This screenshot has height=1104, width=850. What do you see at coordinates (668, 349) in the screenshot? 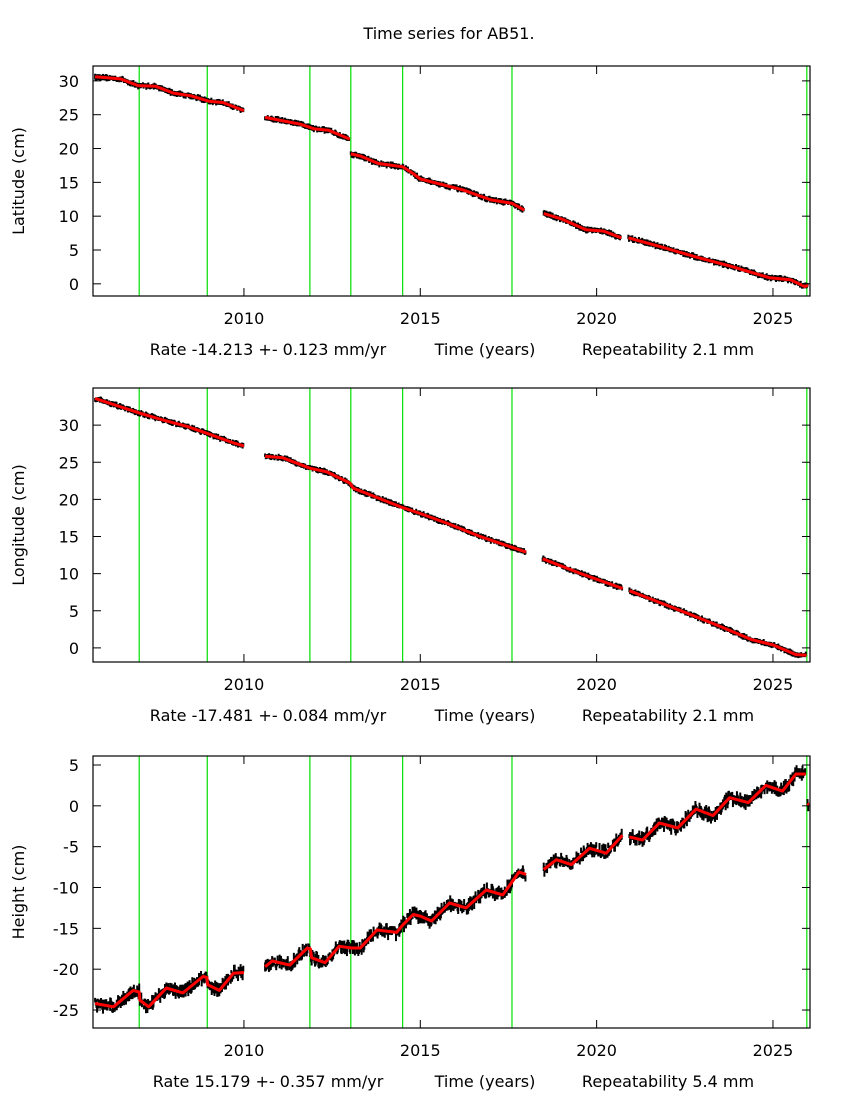
I see `repeatability-label: Repeatability 2.1 mm` at bounding box center [668, 349].